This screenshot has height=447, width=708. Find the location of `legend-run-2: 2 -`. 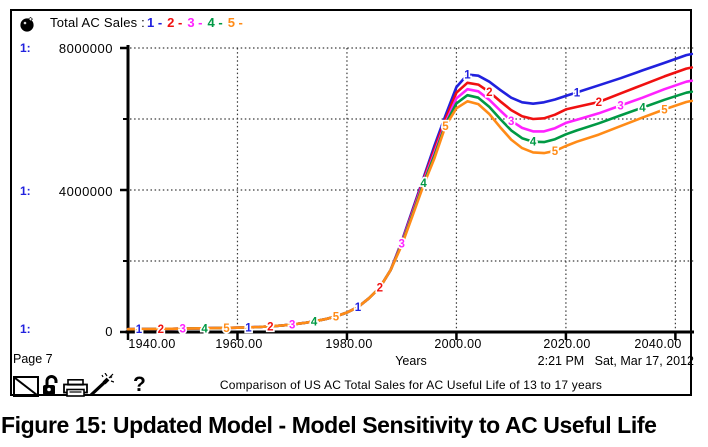

legend-run-2: 2 - is located at coordinates (175, 22).